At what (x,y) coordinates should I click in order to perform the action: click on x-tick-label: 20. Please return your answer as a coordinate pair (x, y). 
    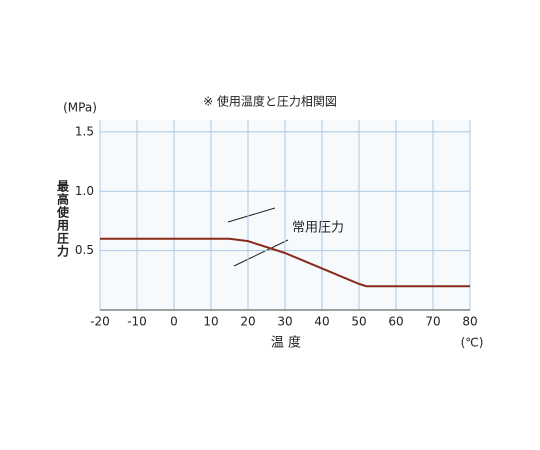
    Looking at the image, I should click on (247, 322).